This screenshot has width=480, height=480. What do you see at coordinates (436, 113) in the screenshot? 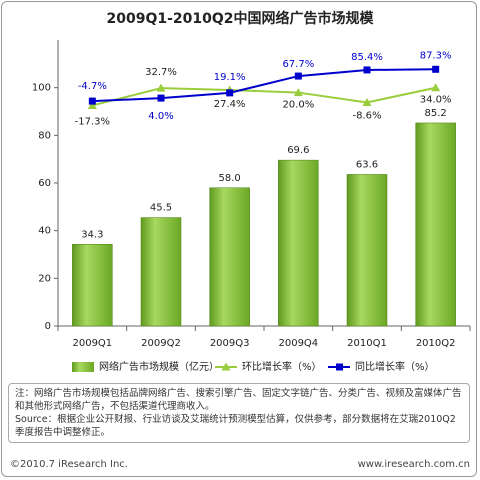
I see `bar-label: 85.2` at bounding box center [436, 113].